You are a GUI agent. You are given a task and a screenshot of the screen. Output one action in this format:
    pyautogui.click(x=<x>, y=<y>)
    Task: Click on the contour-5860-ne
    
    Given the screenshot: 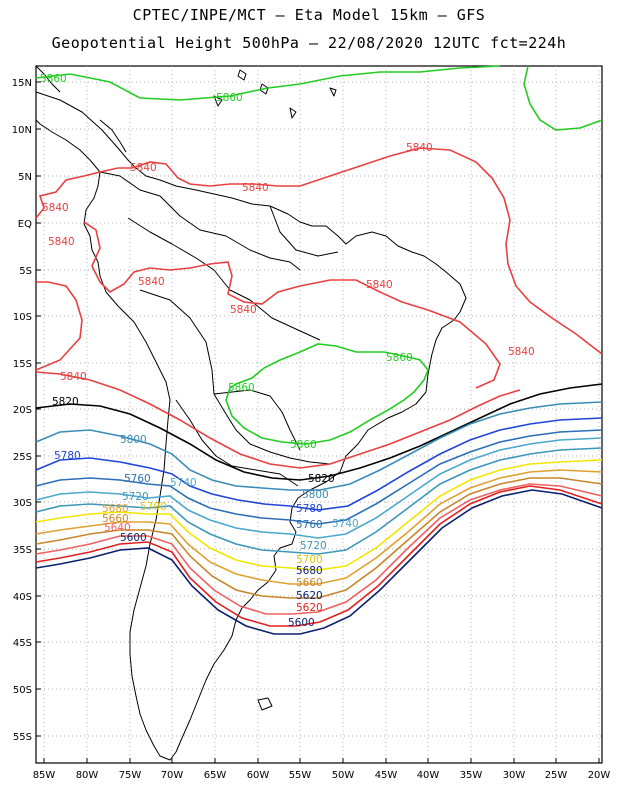 What is the action you would take?
    pyautogui.click(x=563, y=98)
    